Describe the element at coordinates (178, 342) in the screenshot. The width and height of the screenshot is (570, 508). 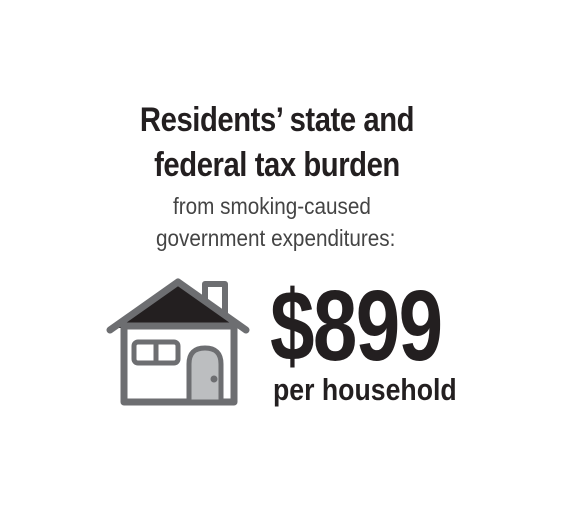
I see `house-icon` at that location.